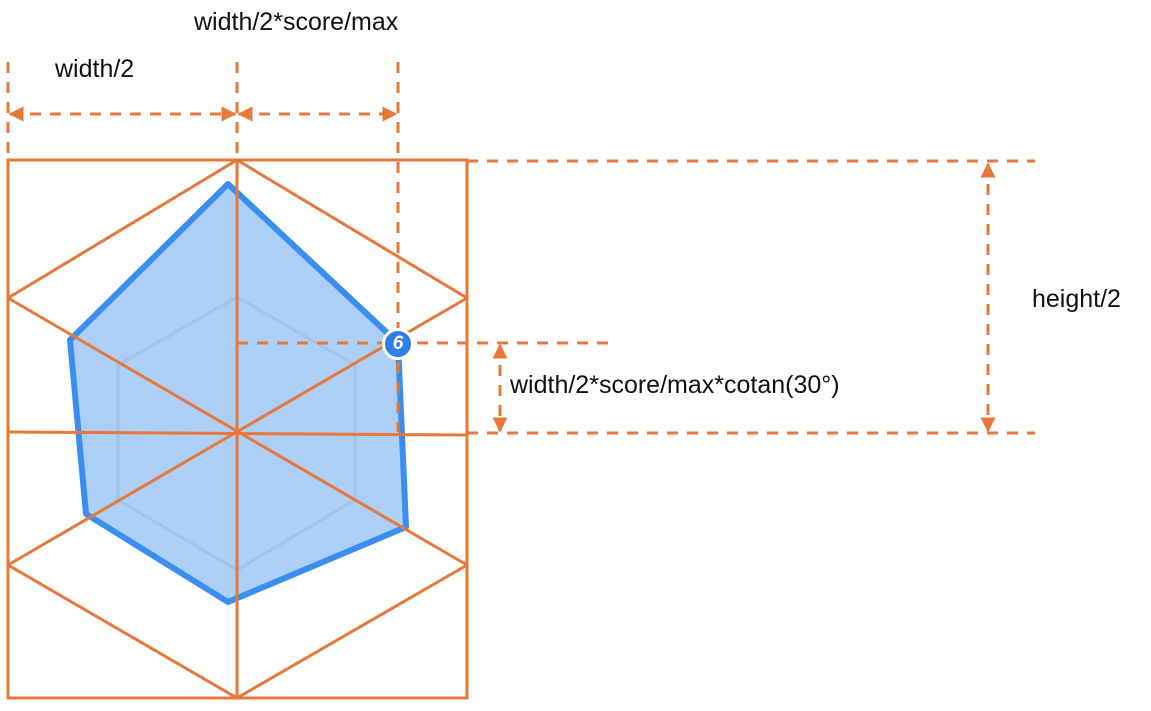 The height and width of the screenshot is (711, 1151). Describe the element at coordinates (398, 344) in the screenshot. I see `numbered-badge-icon: 6` at that location.